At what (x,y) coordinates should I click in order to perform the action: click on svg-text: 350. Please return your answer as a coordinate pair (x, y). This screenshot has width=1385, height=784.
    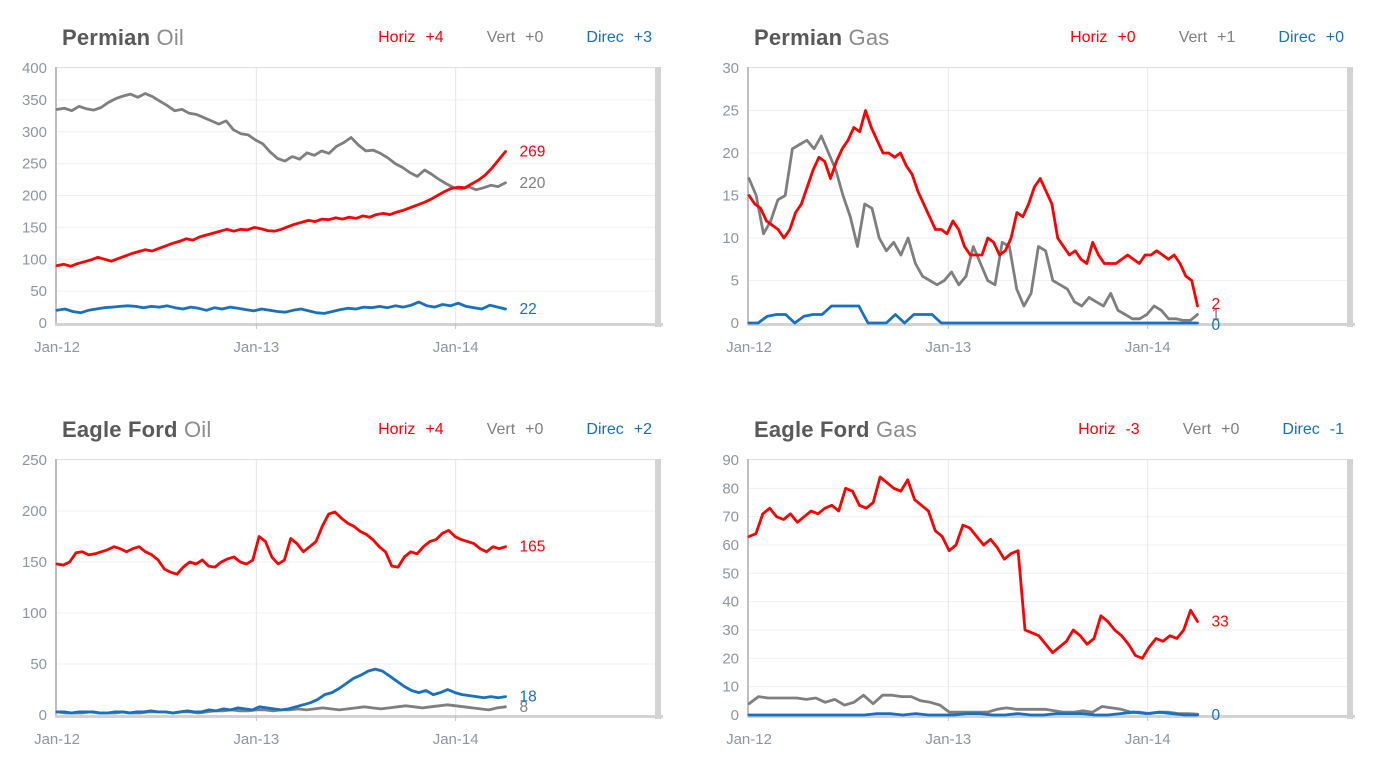
    Looking at the image, I should click on (34, 100).